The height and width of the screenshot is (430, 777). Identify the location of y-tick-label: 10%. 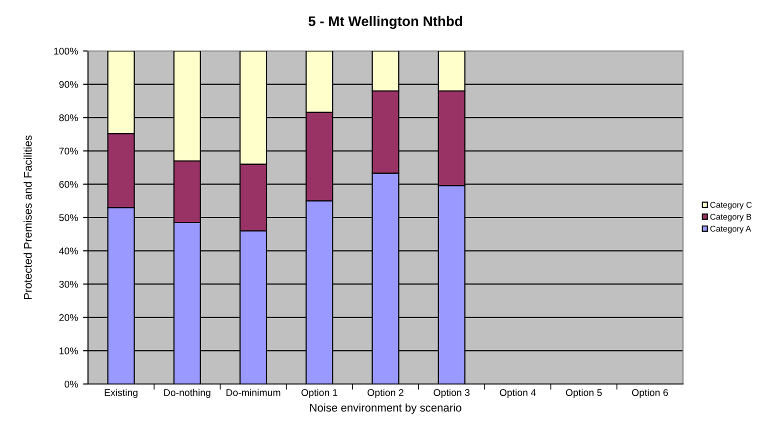
(69, 350).